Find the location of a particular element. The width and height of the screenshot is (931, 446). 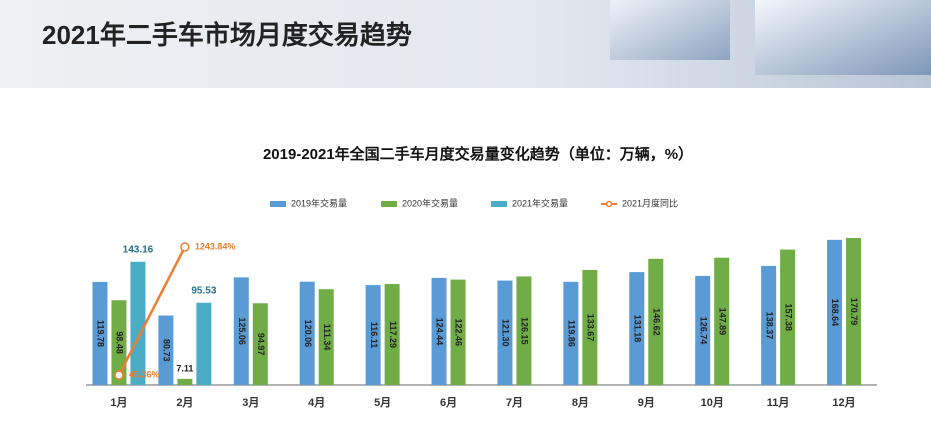

value-label: 119.86 is located at coordinates (572, 333).